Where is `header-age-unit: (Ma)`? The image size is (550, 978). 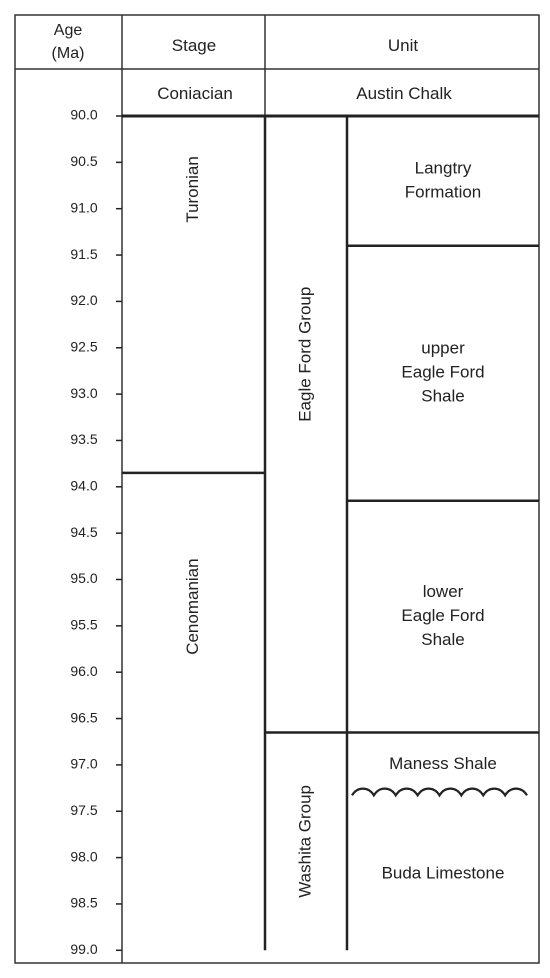
header-age-unit: (Ma) is located at coordinates (68, 53).